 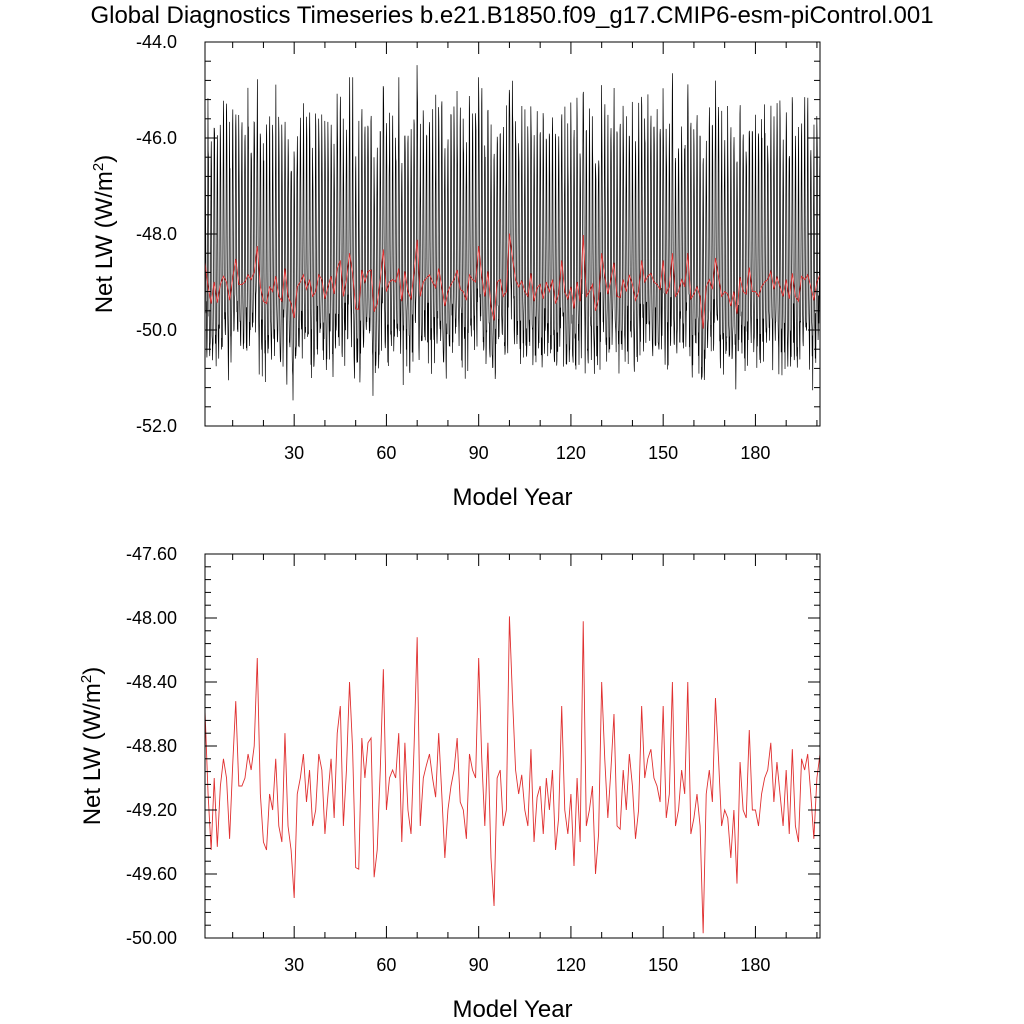 I want to click on y-tick-label: -49.60, so click(x=151, y=874).